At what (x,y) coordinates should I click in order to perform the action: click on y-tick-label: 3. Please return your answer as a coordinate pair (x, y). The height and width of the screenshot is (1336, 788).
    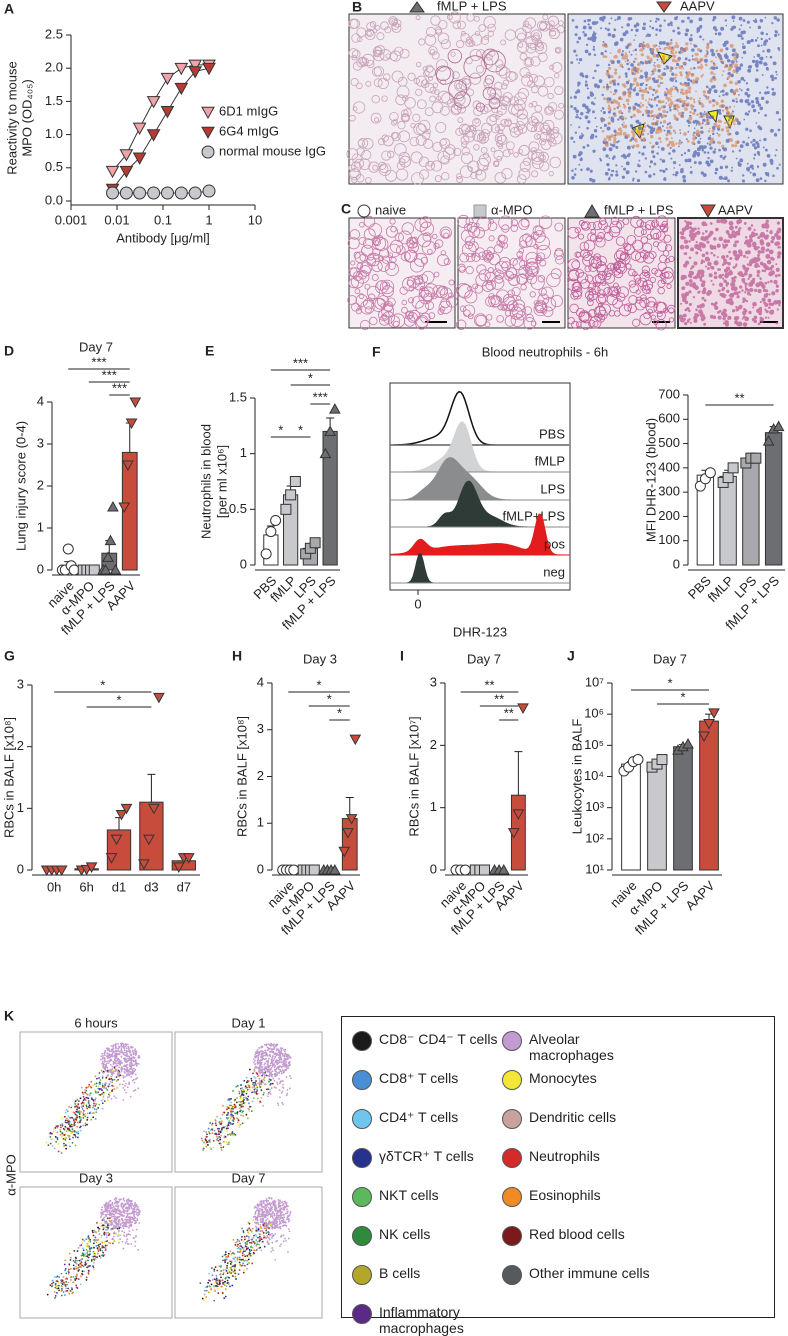
    Looking at the image, I should click on (20, 683).